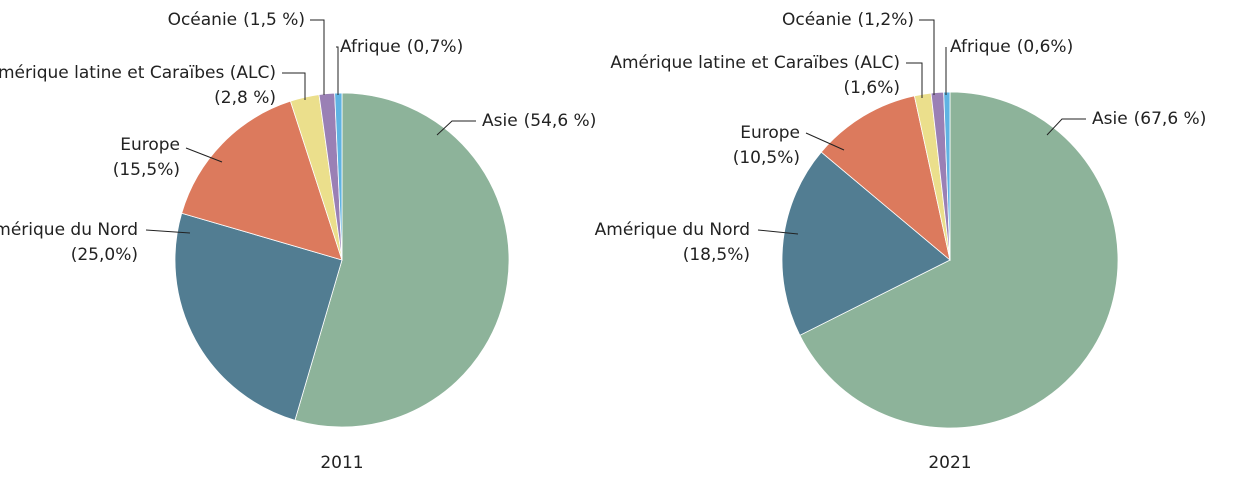 The height and width of the screenshot is (477, 1241). I want to click on slice-label: Asie (54,6 %), so click(539, 121).